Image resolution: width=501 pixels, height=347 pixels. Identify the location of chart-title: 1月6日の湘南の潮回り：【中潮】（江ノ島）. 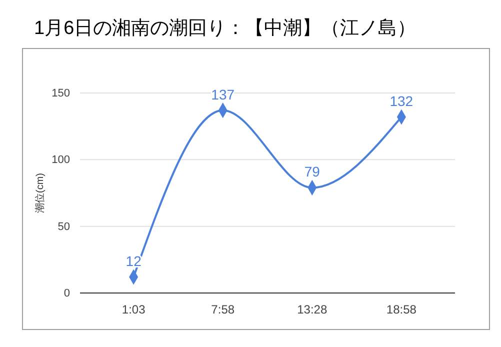
(225, 28).